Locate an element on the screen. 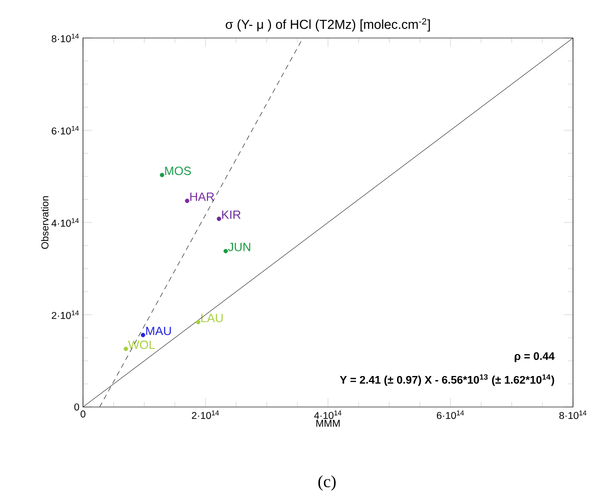  series-label: KIR is located at coordinates (231, 214).